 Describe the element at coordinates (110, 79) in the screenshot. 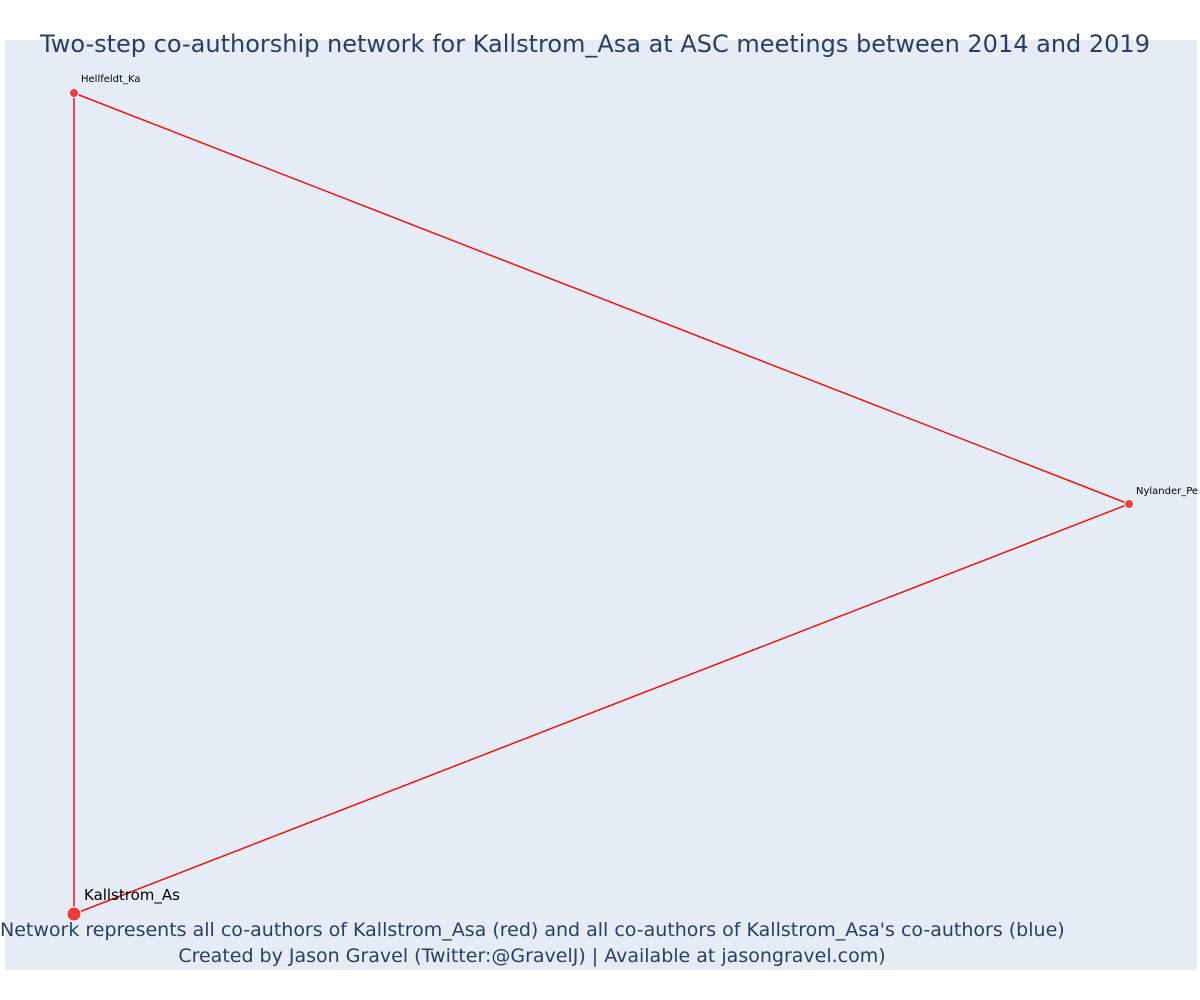

I see `node-label-hellfeldt: Hellfeldt_Ka` at that location.